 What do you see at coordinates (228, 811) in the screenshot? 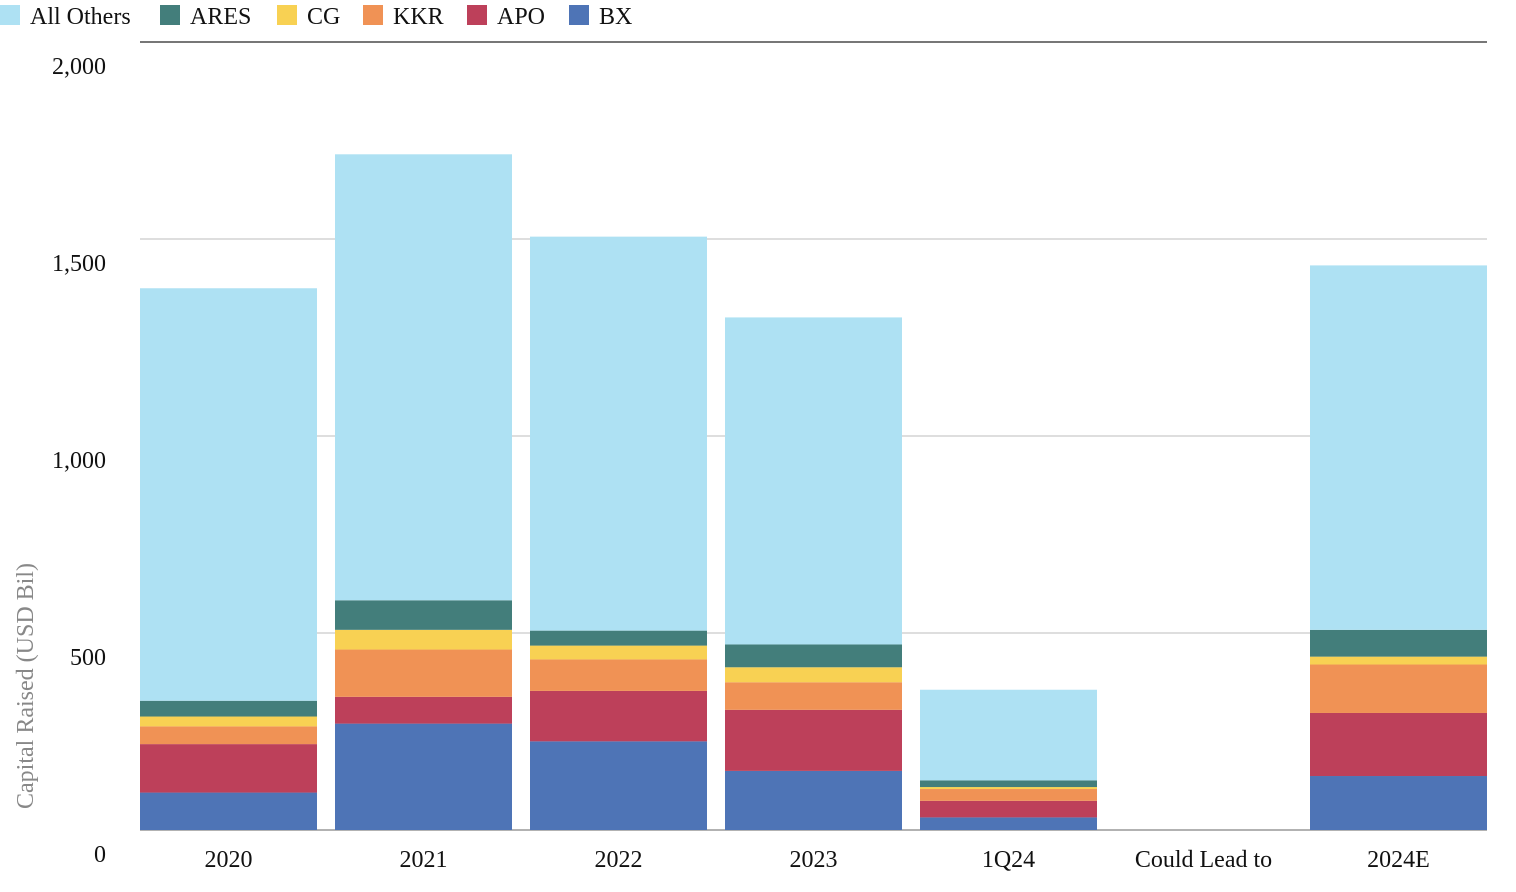
I see `bar-bx-2020` at bounding box center [228, 811].